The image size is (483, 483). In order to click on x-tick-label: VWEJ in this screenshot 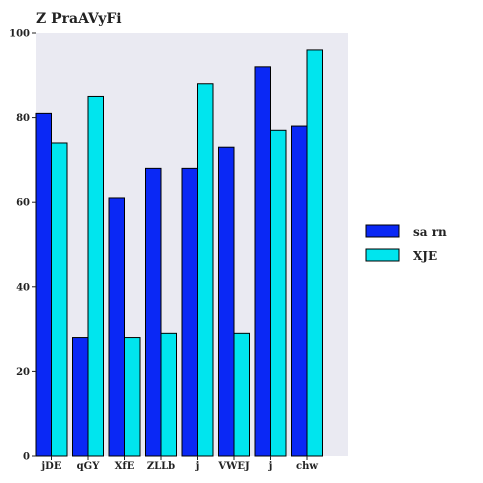, I will do `click(233, 466)`.